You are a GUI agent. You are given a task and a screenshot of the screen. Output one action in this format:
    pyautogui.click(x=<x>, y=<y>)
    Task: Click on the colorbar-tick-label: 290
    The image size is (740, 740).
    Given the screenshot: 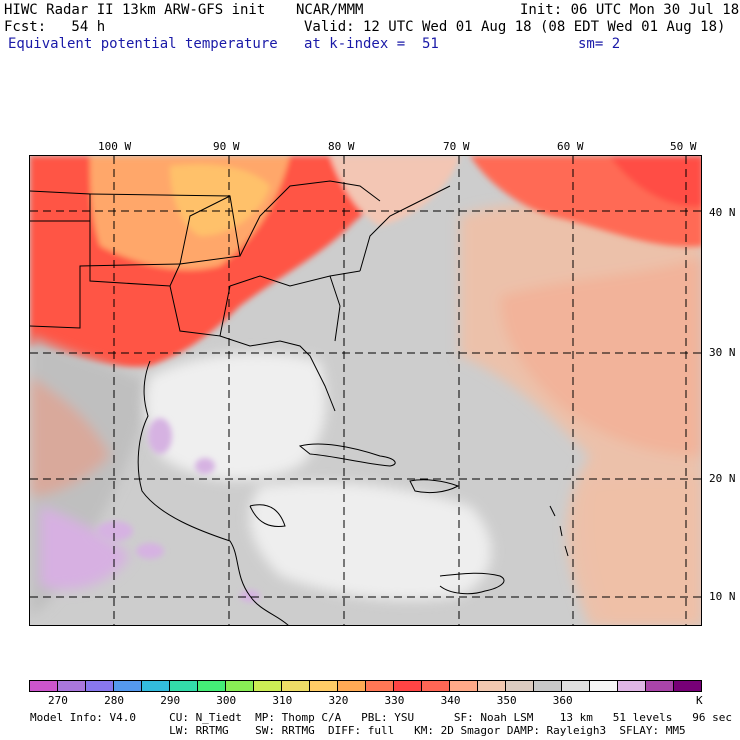 What is the action you would take?
    pyautogui.click(x=170, y=700)
    